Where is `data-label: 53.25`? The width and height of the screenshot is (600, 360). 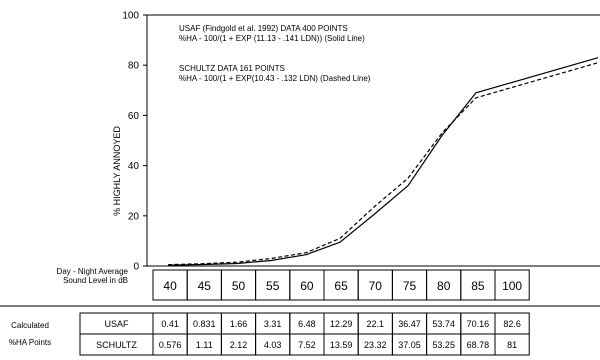 data-label: 53.25 is located at coordinates (443, 345).